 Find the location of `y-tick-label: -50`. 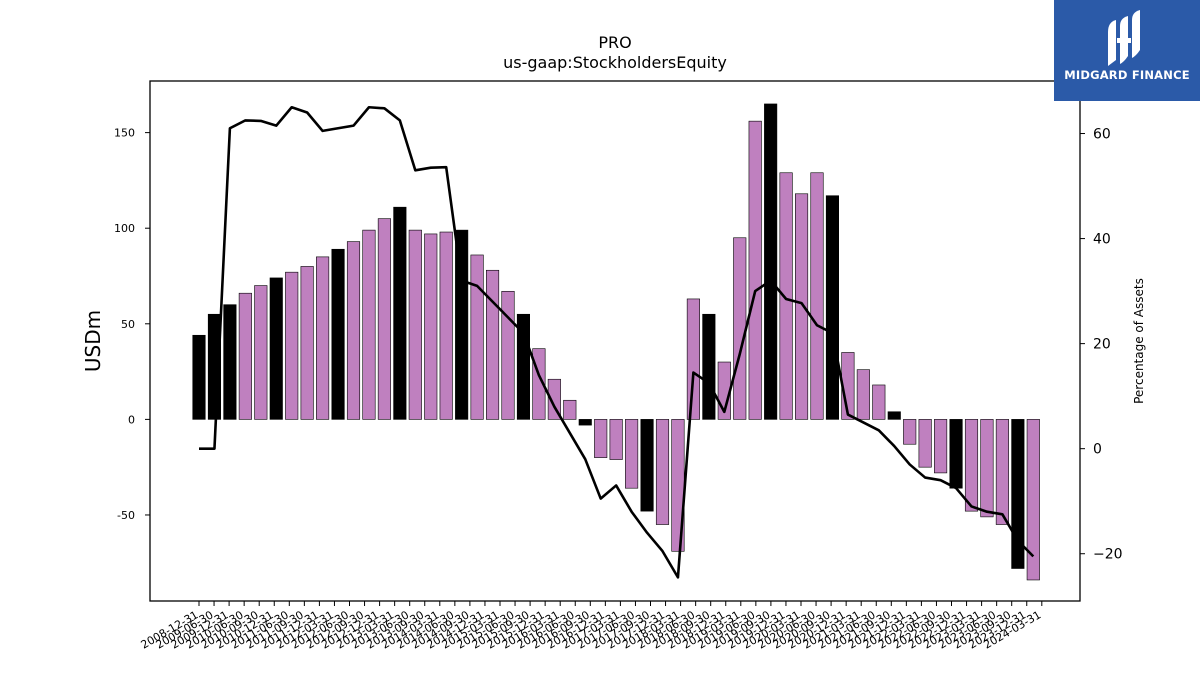

y-tick-label: -50 is located at coordinates (126, 515).